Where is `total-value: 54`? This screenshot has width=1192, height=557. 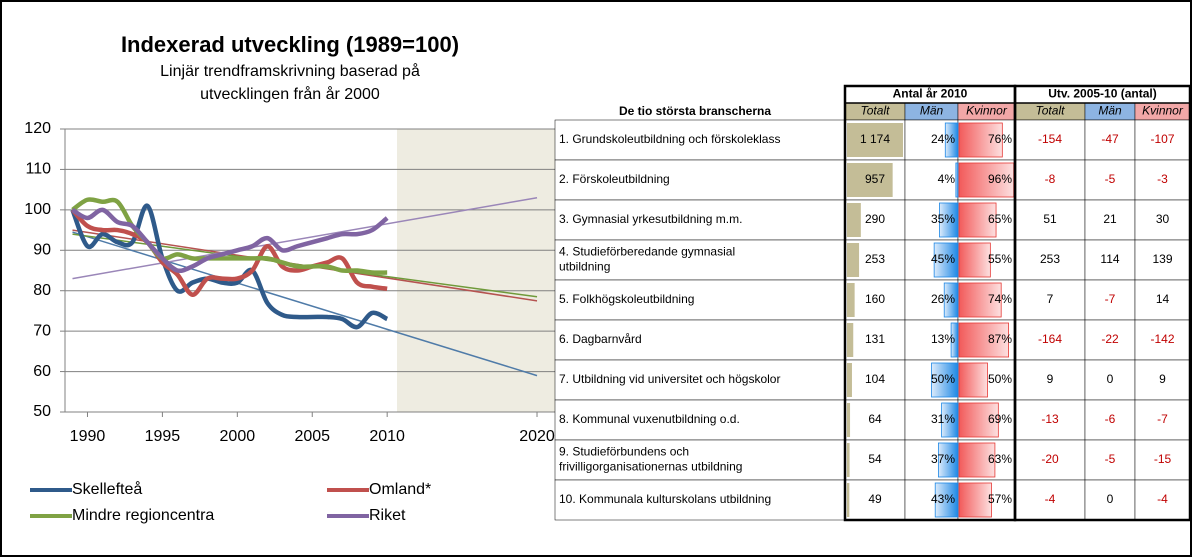 total-value: 54 is located at coordinates (875, 459).